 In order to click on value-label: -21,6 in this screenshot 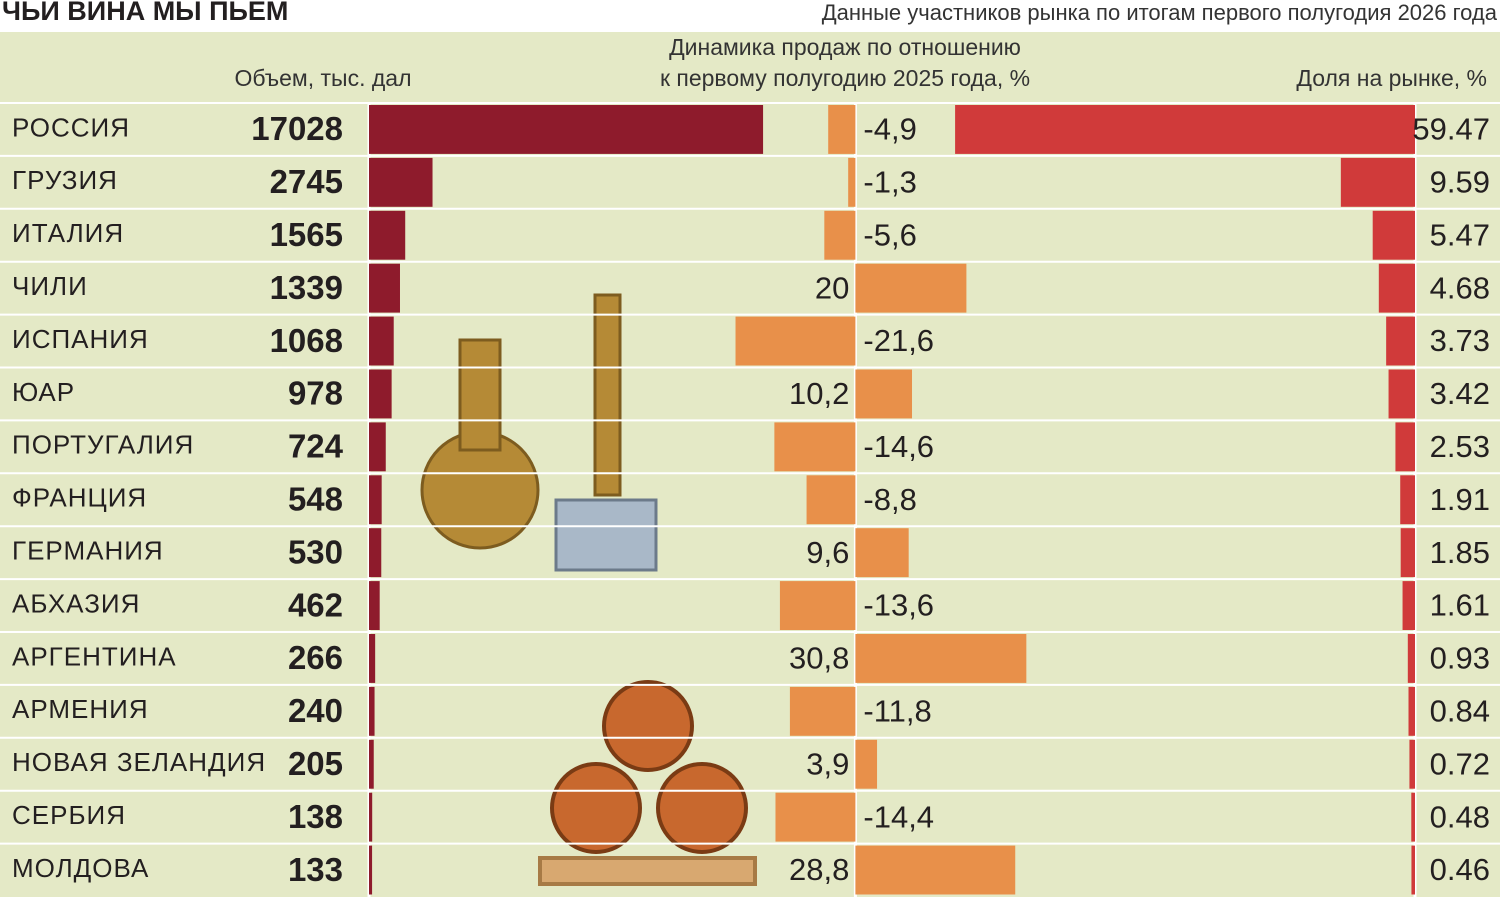, I will do `click(898, 340)`.